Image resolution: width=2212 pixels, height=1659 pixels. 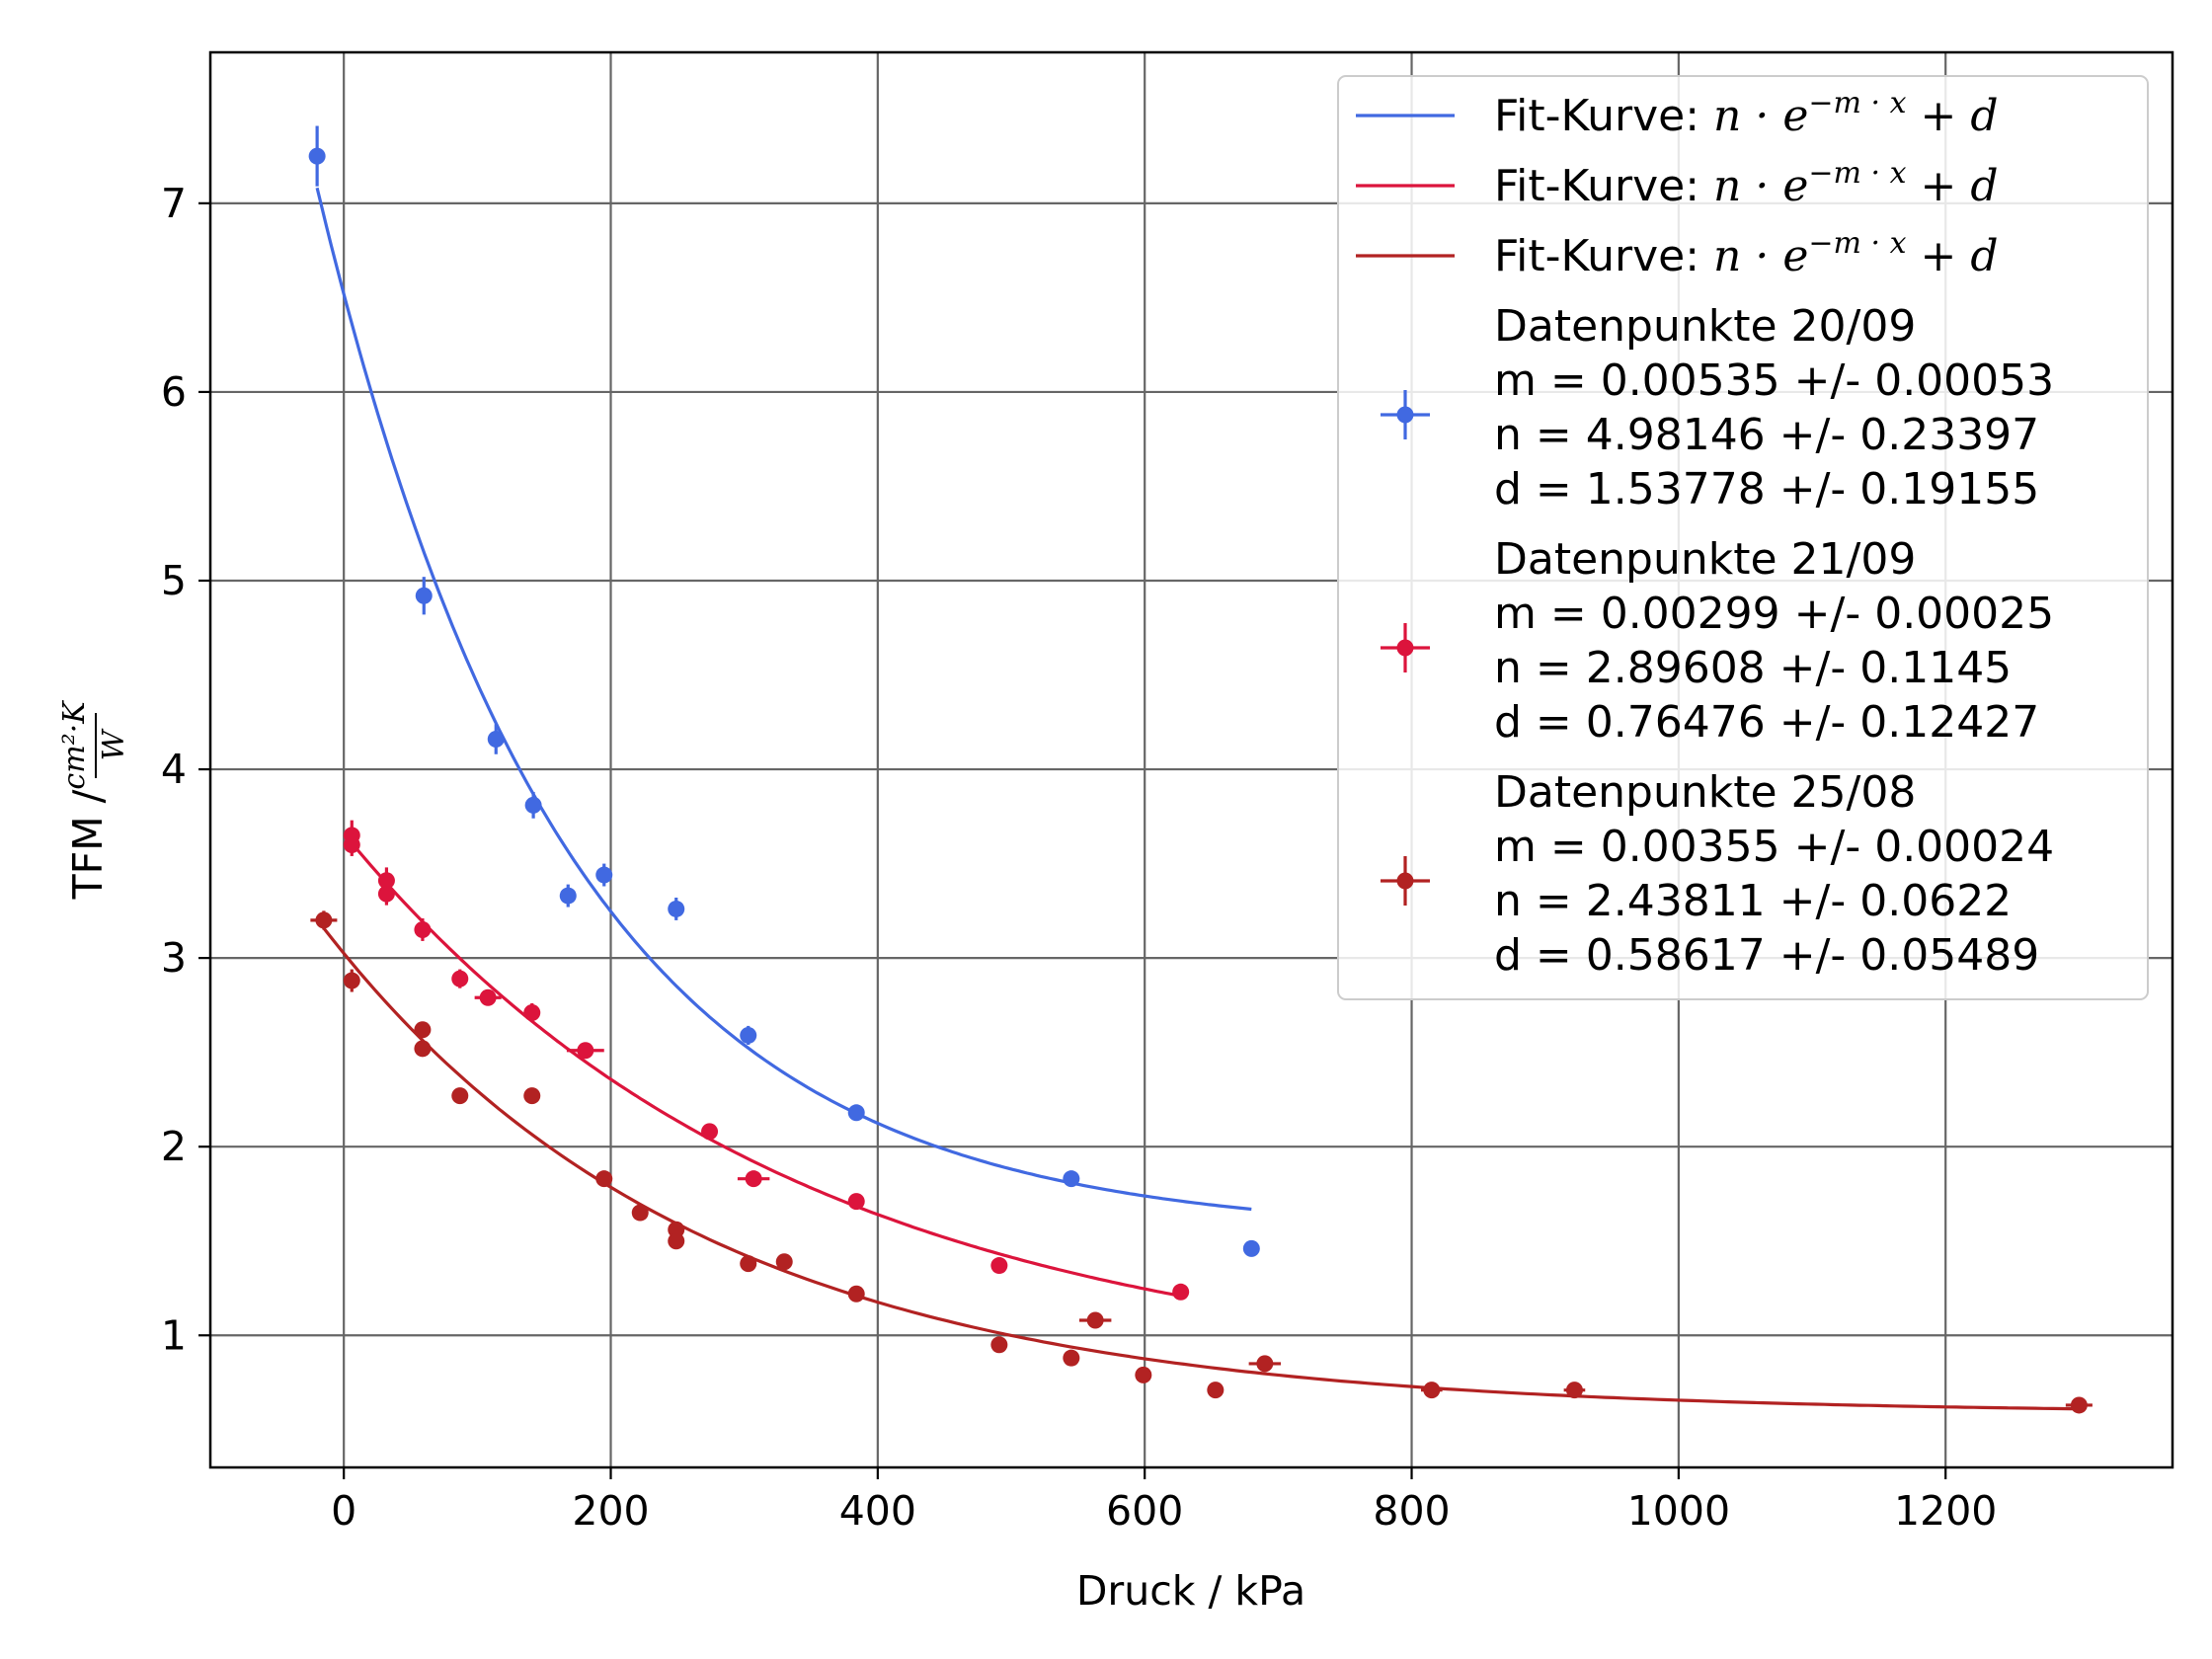 I want to click on legend-series-text-1-3: n = 4.98146 +/- 0.23397, so click(x=1766, y=435).